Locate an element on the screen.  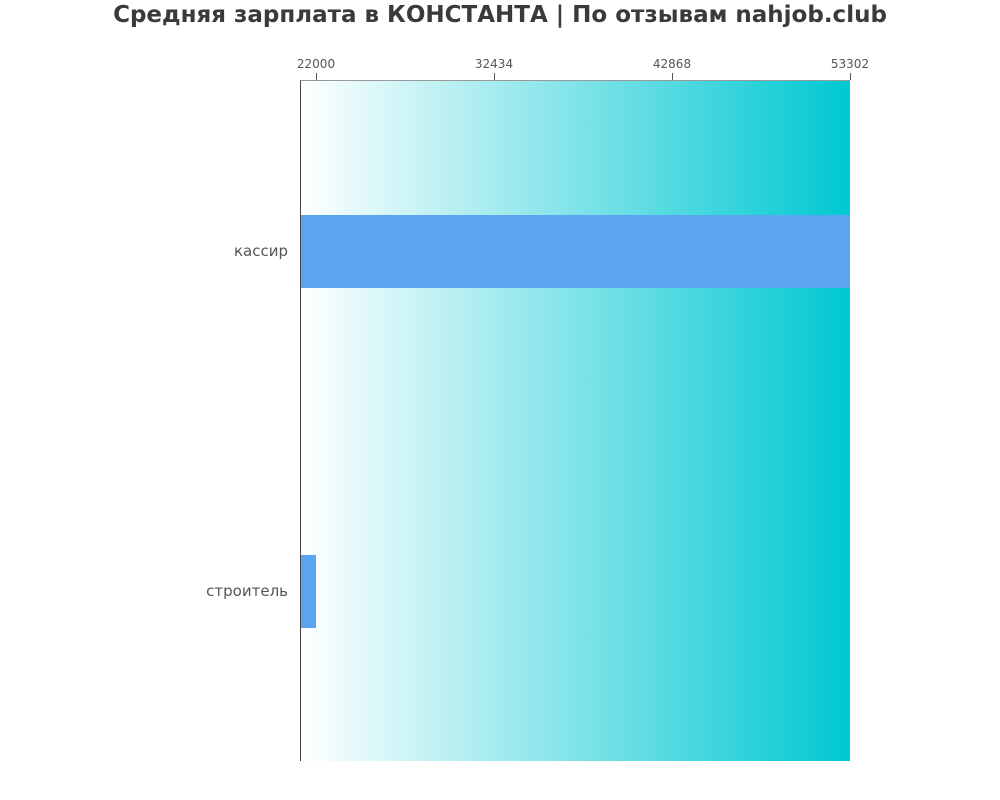
category-label: кассир is located at coordinates (260, 251).